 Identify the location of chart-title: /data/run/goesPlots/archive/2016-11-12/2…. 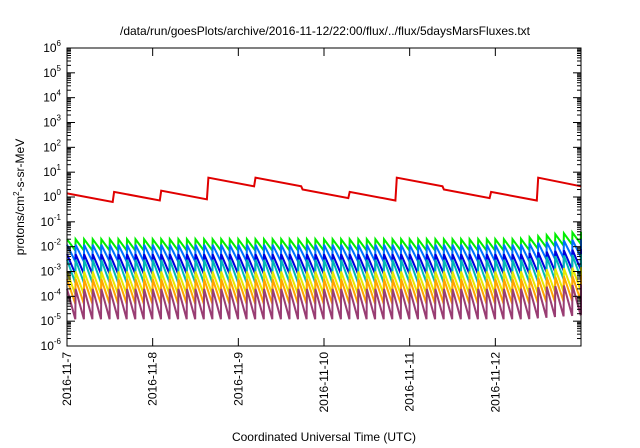
(325, 31).